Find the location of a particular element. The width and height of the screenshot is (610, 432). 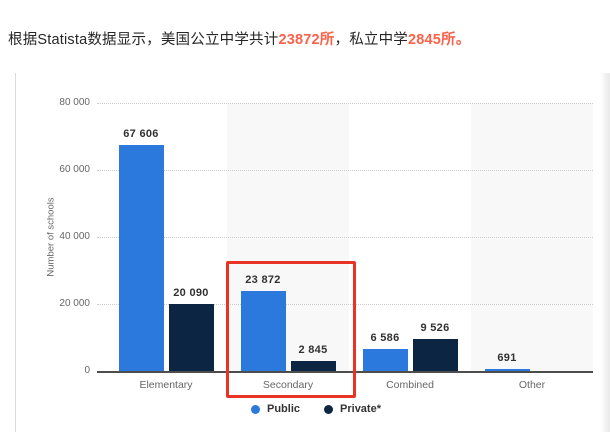

bar-public-other is located at coordinates (507, 369).